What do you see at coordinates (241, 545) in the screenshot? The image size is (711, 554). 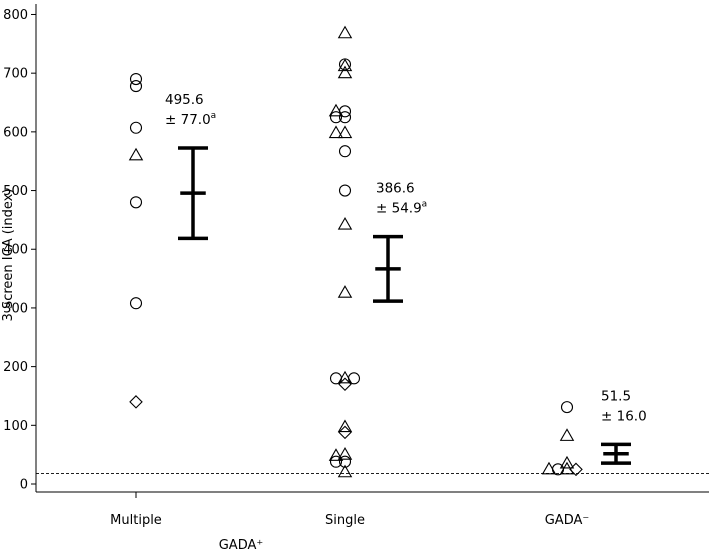 I see `group-label: GADA⁺` at bounding box center [241, 545].